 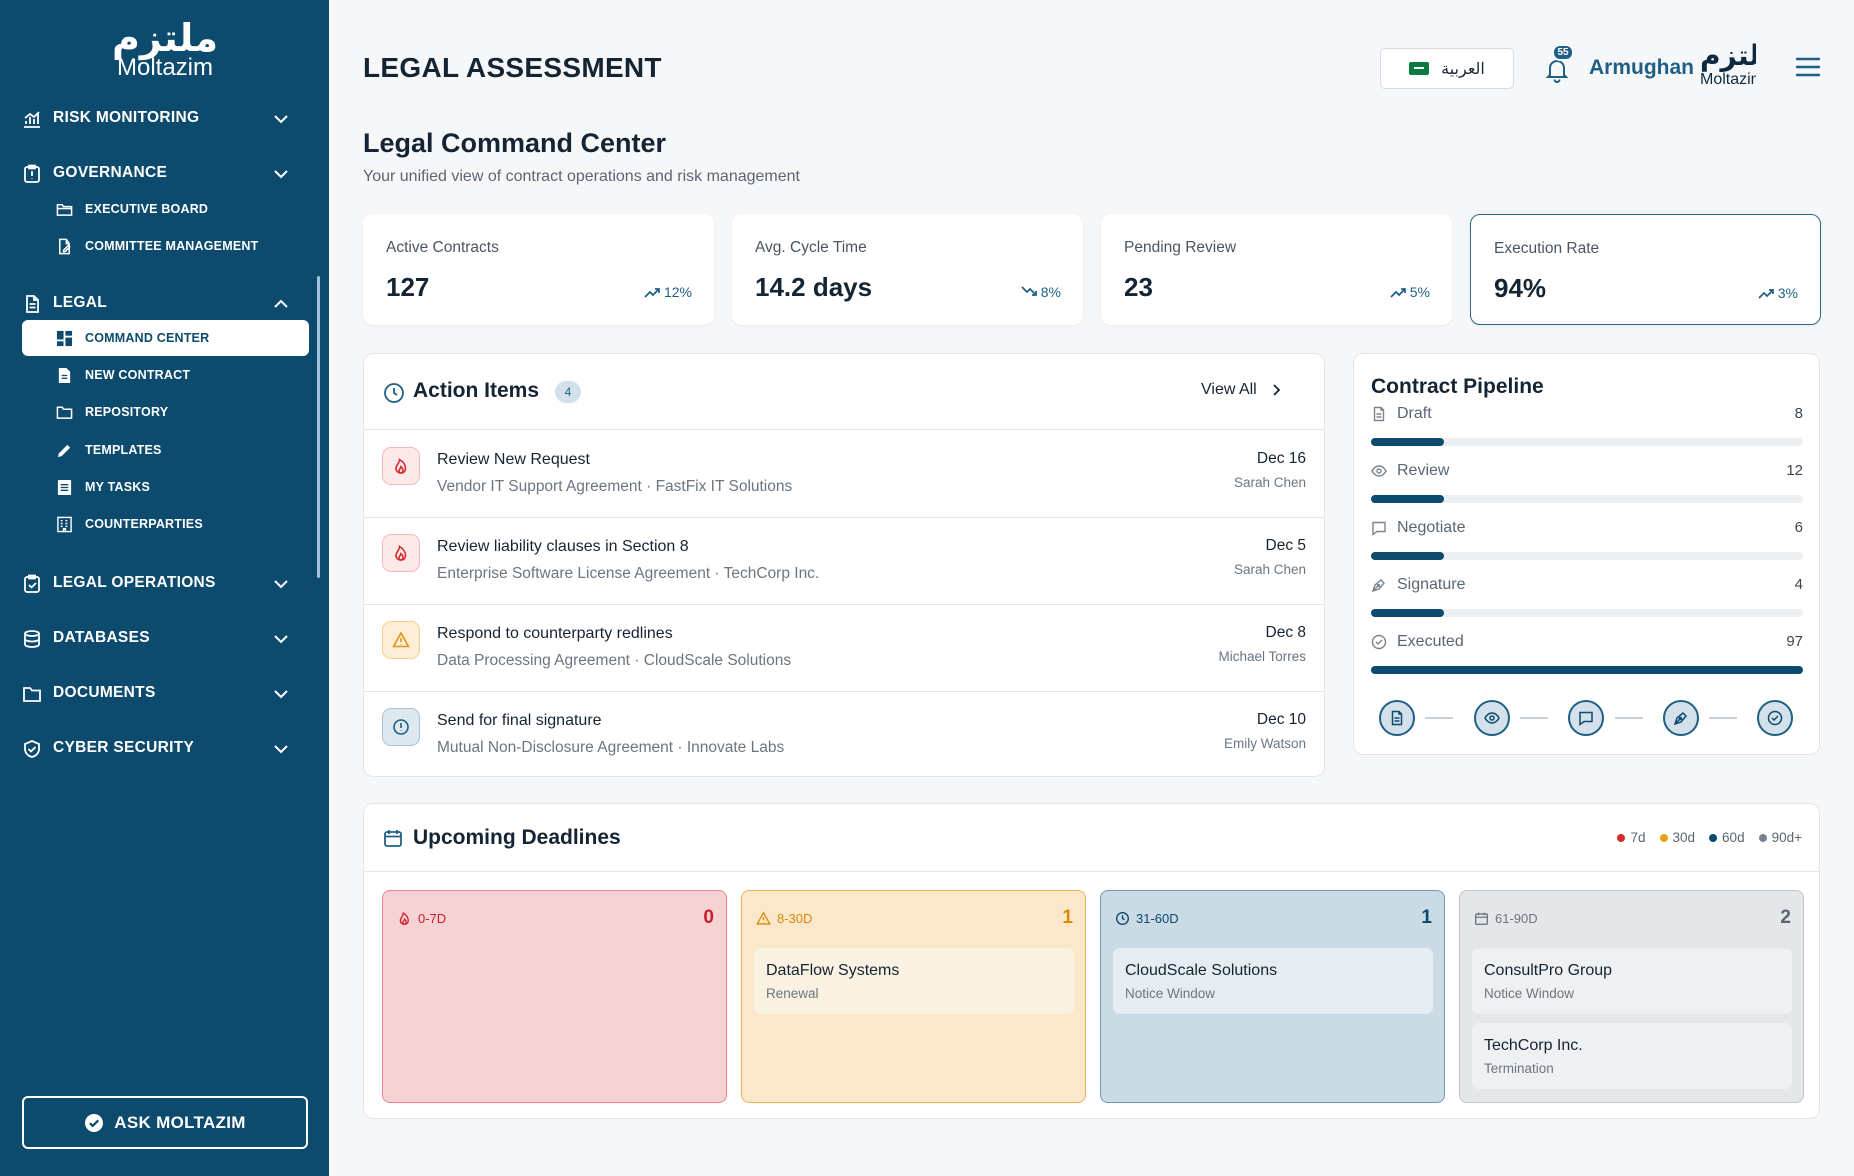 I want to click on deadline-column-count: 1, so click(x=1426, y=917).